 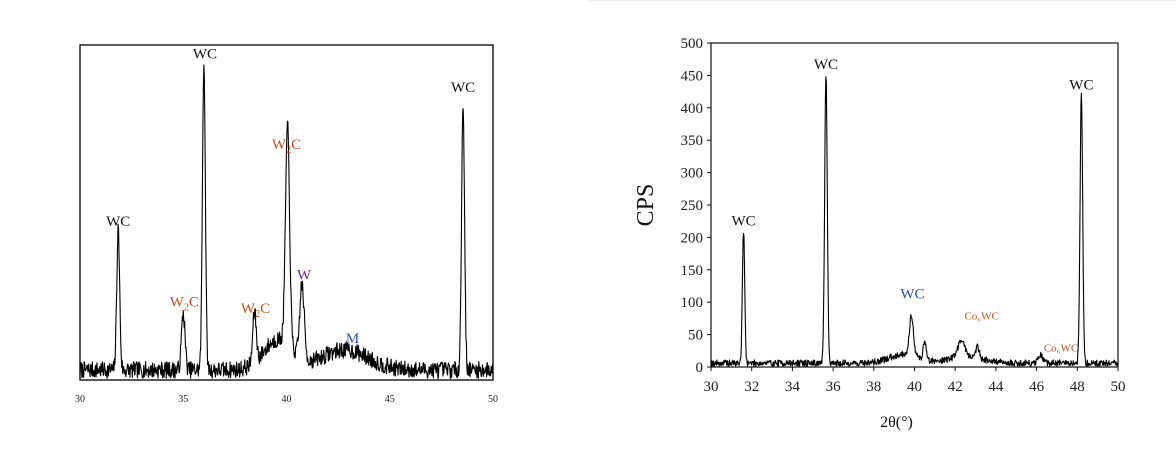 What do you see at coordinates (955, 387) in the screenshot?
I see `right-x-tick-label: 42` at bounding box center [955, 387].